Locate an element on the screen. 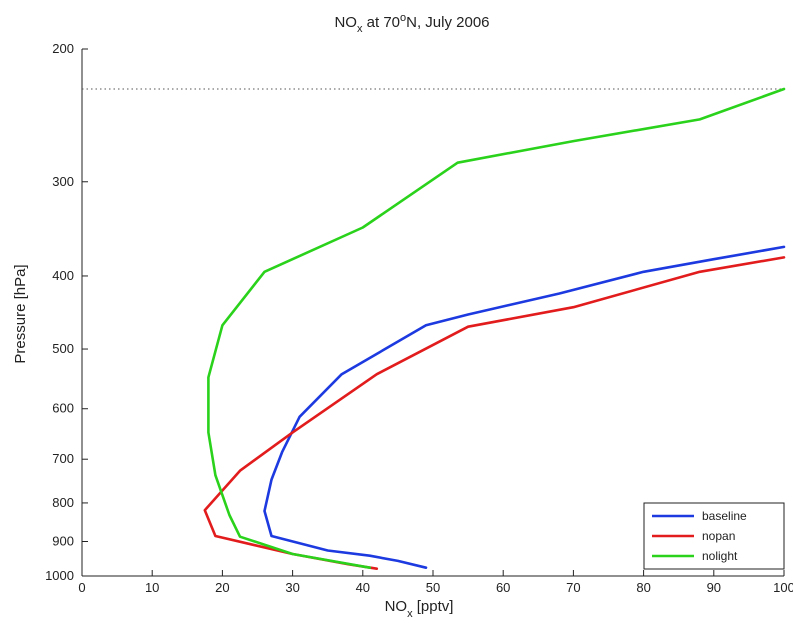 The height and width of the screenshot is (627, 793). x-axis-label-prefix: NO is located at coordinates (396, 606).